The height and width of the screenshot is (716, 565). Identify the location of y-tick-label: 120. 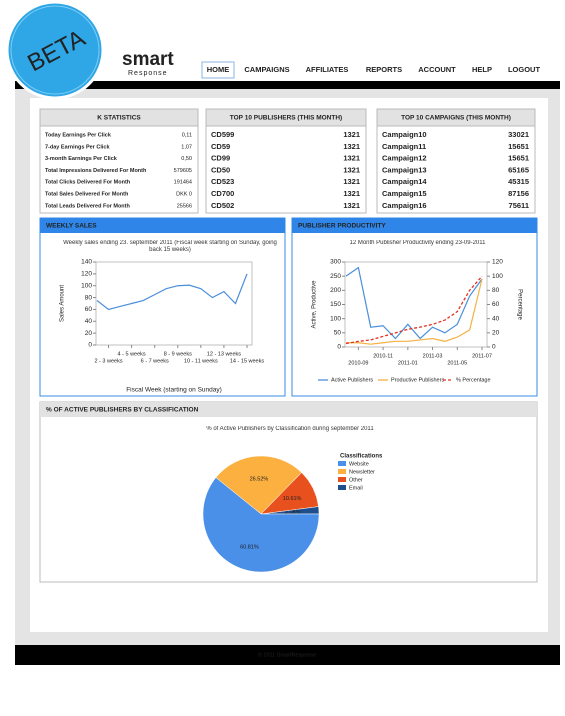
(86, 274).